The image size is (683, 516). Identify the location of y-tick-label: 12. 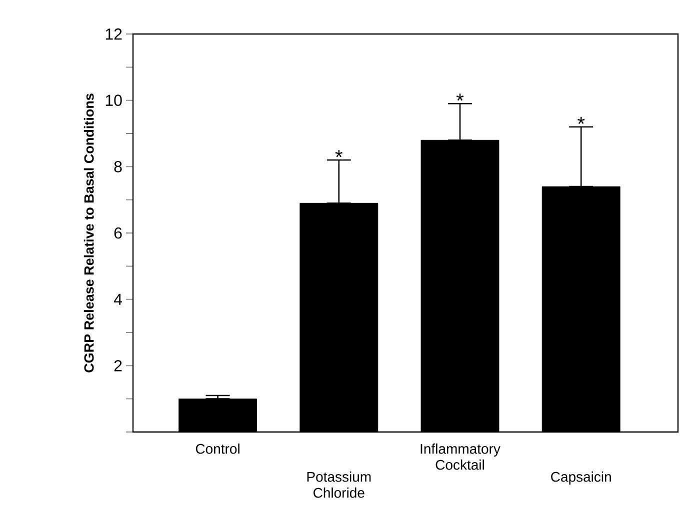
(114, 34).